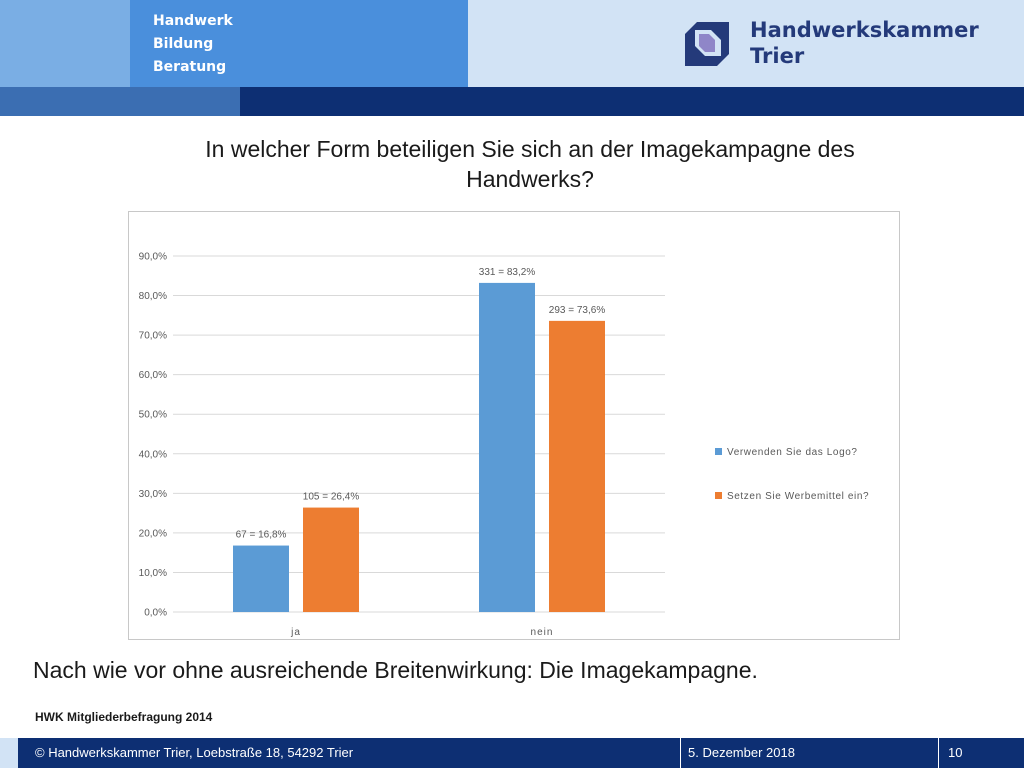 Image resolution: width=1024 pixels, height=768 pixels. What do you see at coordinates (798, 496) in the screenshot?
I see `legend-entry: Setzen Sie Werbemittel ein?` at bounding box center [798, 496].